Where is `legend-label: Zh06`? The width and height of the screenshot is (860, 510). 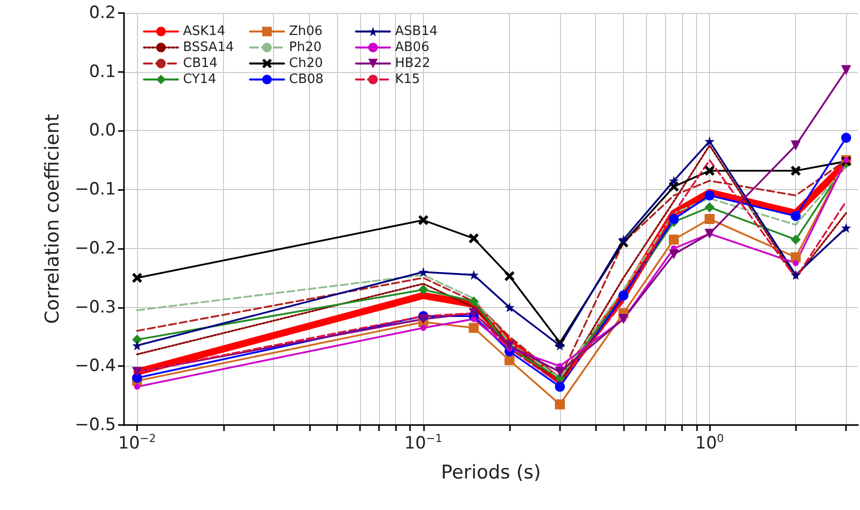
legend-label: Zh06 is located at coordinates (306, 31).